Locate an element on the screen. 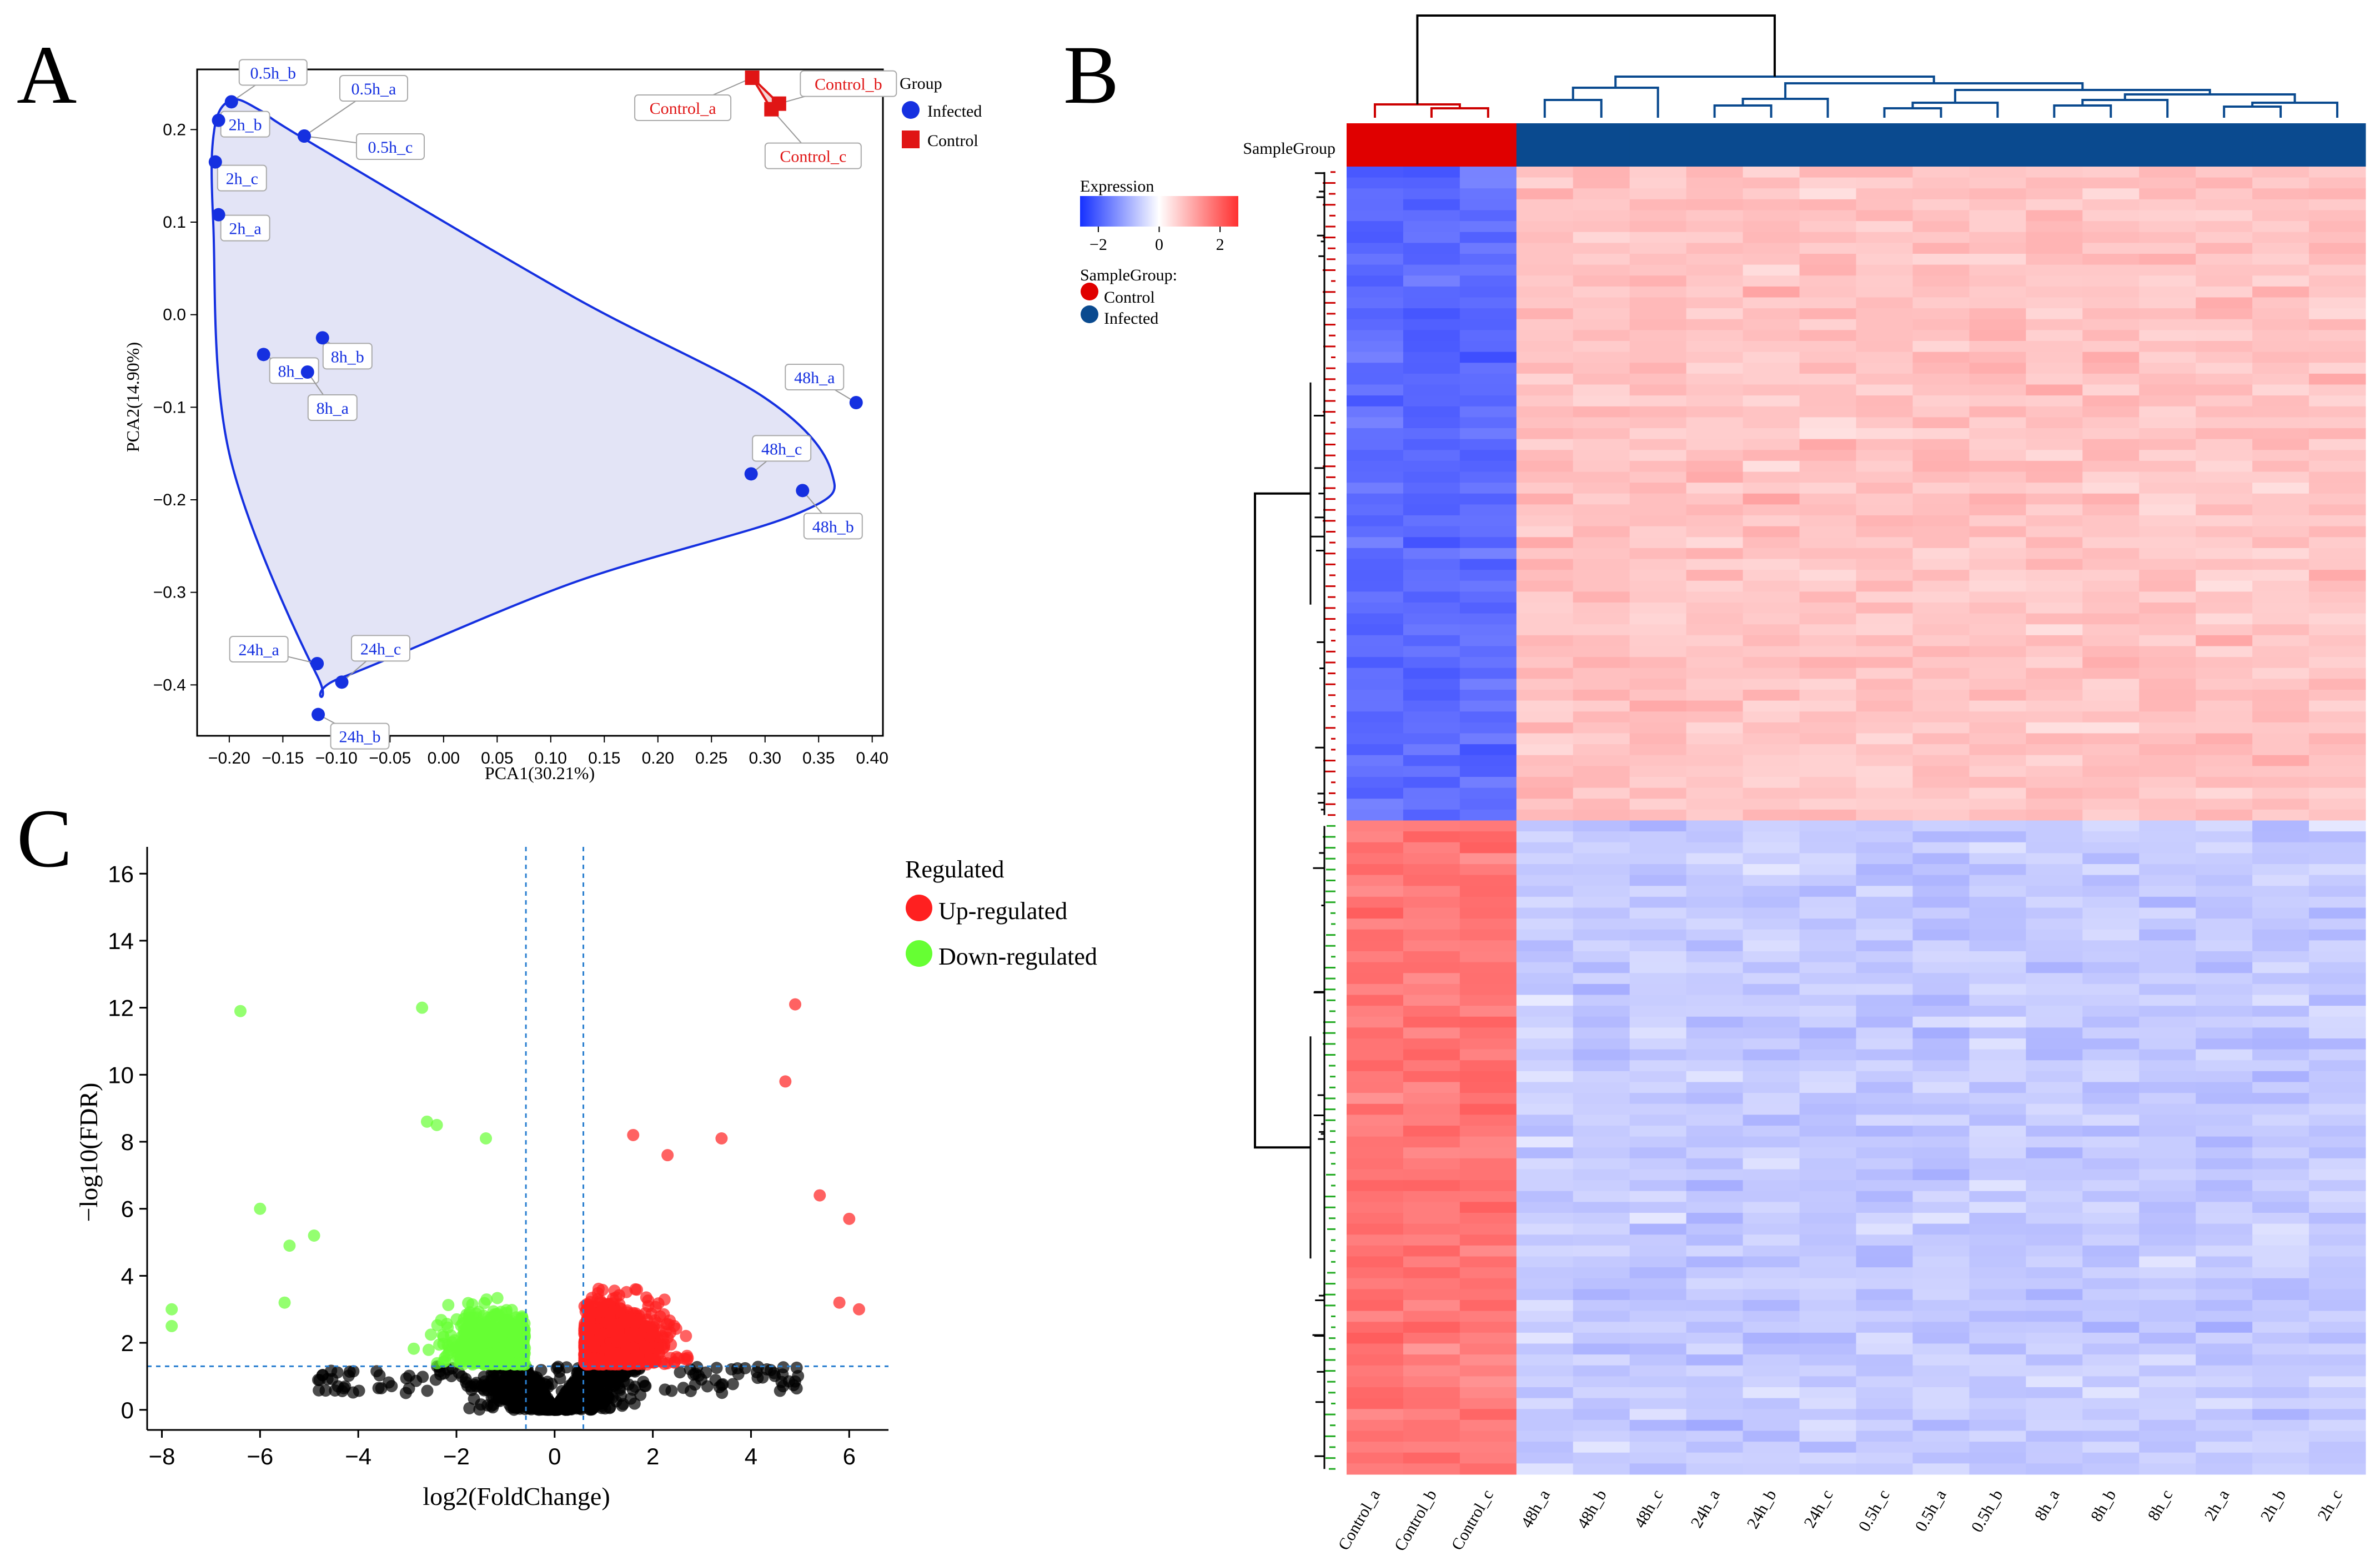 The height and width of the screenshot is (1561, 2380). volcano-x-tick-label: −4 is located at coordinates (358, 1456).